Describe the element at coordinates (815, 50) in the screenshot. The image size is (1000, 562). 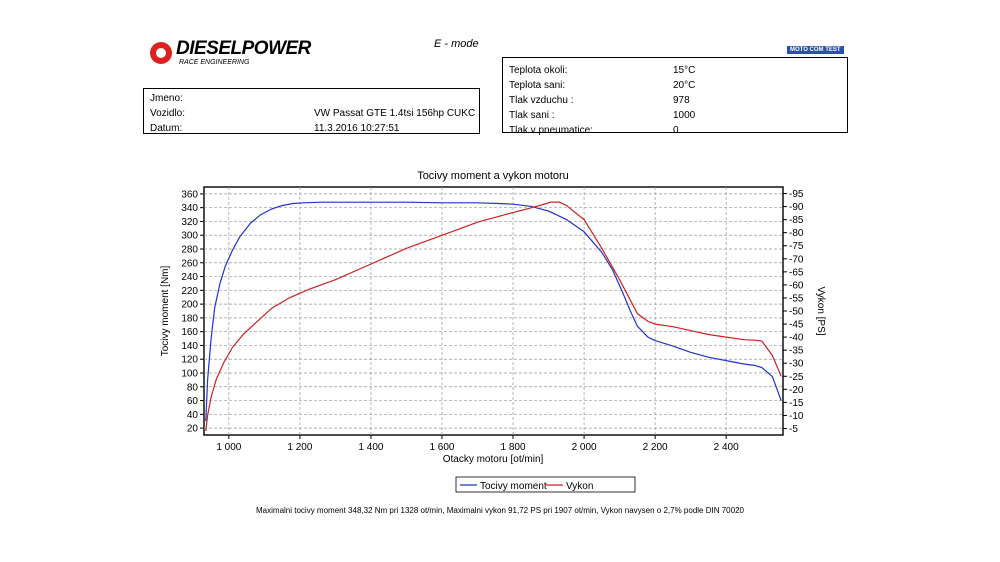
I see `brand-badge: MOTO COM TEST` at that location.